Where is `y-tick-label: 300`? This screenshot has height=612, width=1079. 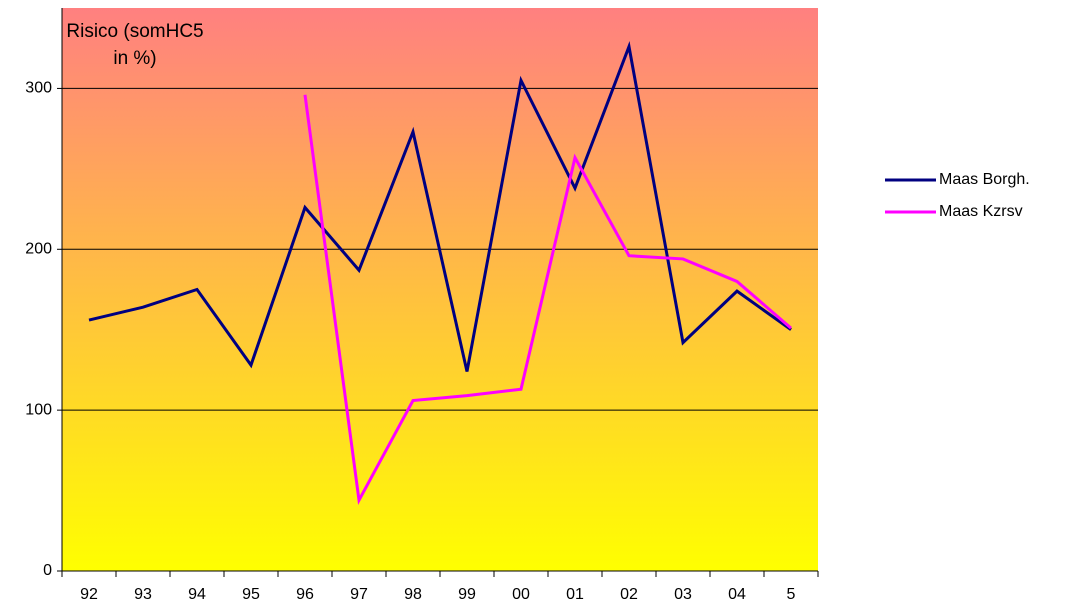 y-tick-label: 300 is located at coordinates (38, 88).